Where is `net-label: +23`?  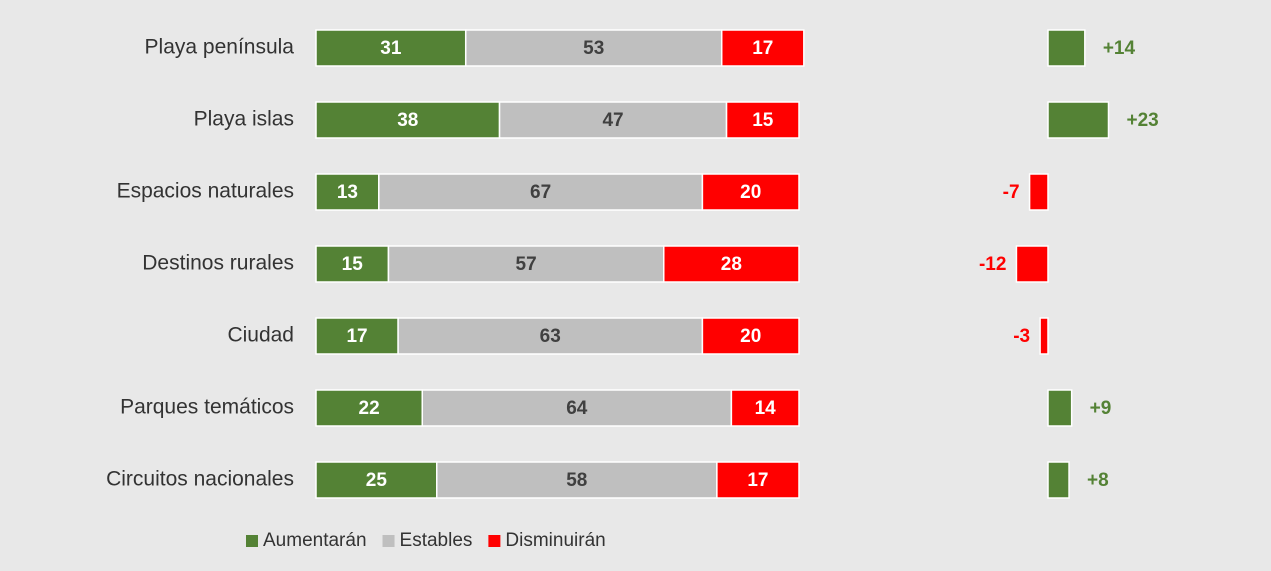 net-label: +23 is located at coordinates (1142, 120).